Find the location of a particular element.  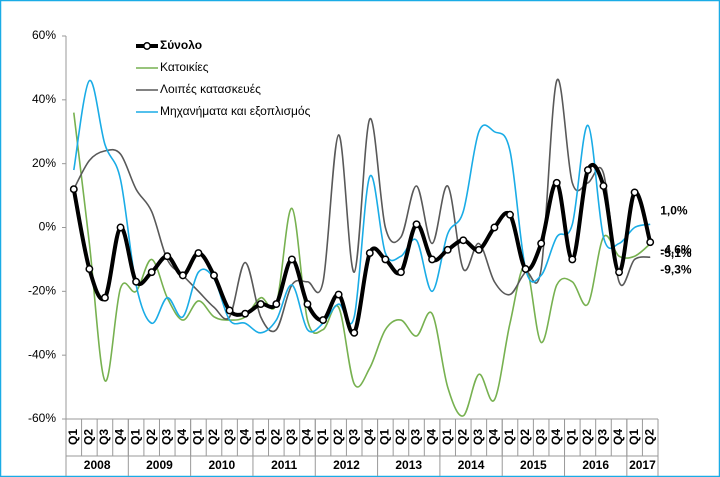

y-tick-label: 0% is located at coordinates (48, 227).